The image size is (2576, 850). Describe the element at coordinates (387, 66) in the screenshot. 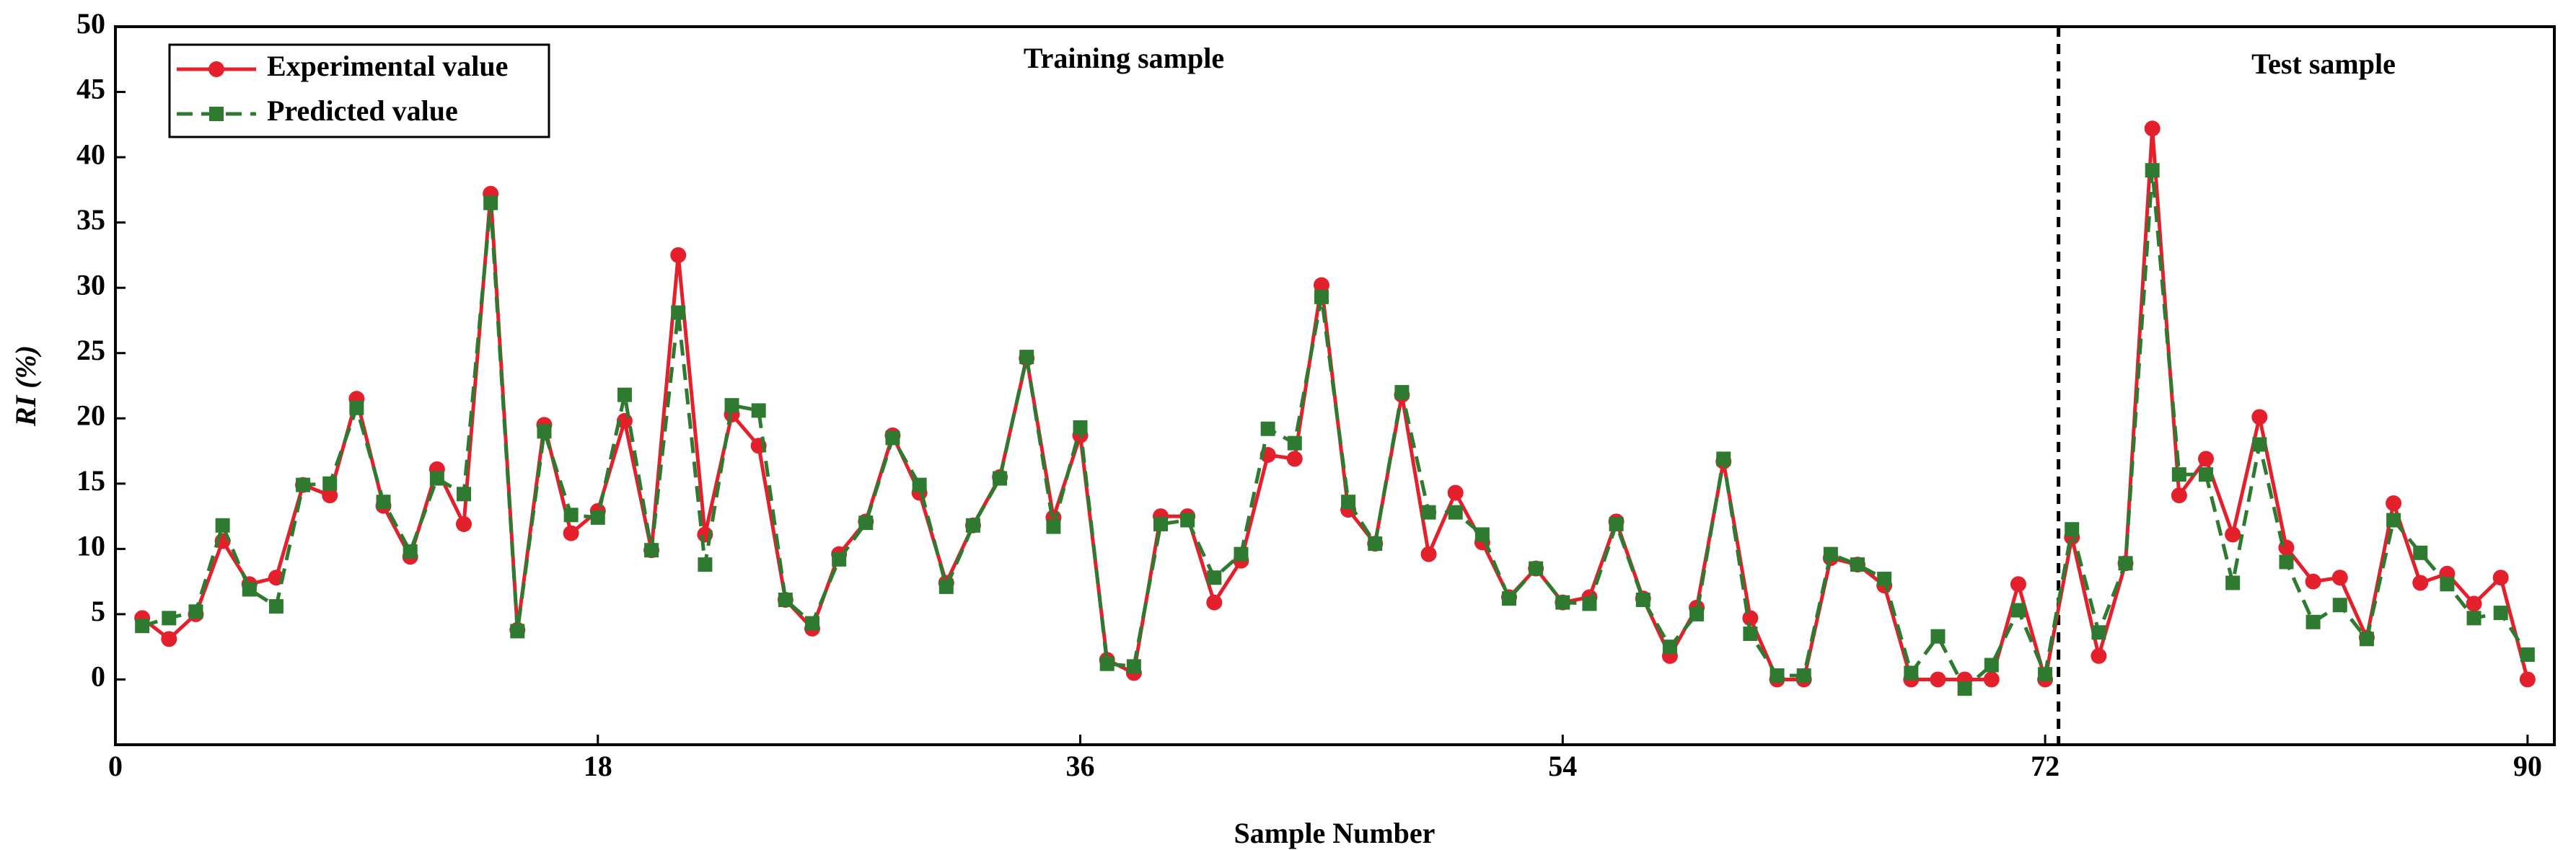

I see `legend-label: Experimental value` at that location.